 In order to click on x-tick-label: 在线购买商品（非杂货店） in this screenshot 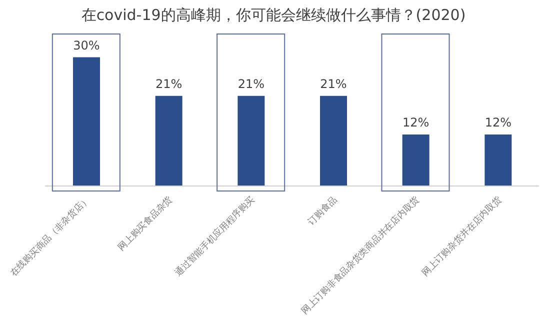, I will do `click(50, 236)`.